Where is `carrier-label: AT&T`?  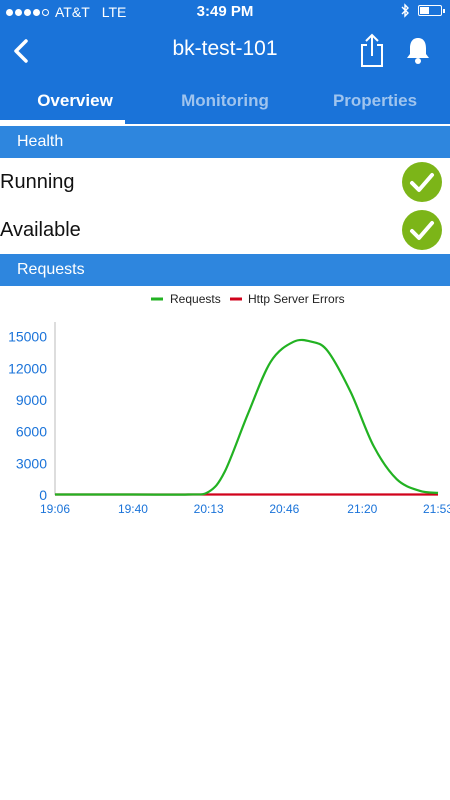
carrier-label: AT&T is located at coordinates (72, 12).